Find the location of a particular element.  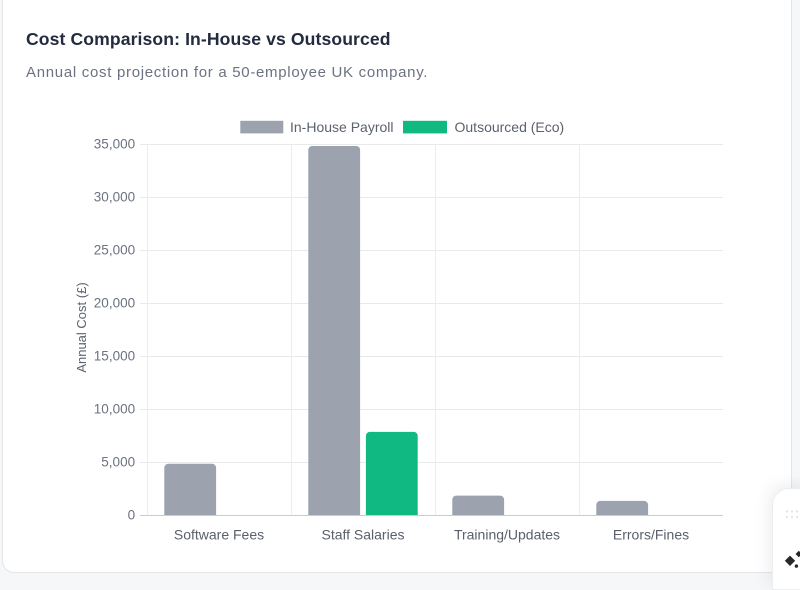

svg-text: 30,000 is located at coordinates (114, 196).